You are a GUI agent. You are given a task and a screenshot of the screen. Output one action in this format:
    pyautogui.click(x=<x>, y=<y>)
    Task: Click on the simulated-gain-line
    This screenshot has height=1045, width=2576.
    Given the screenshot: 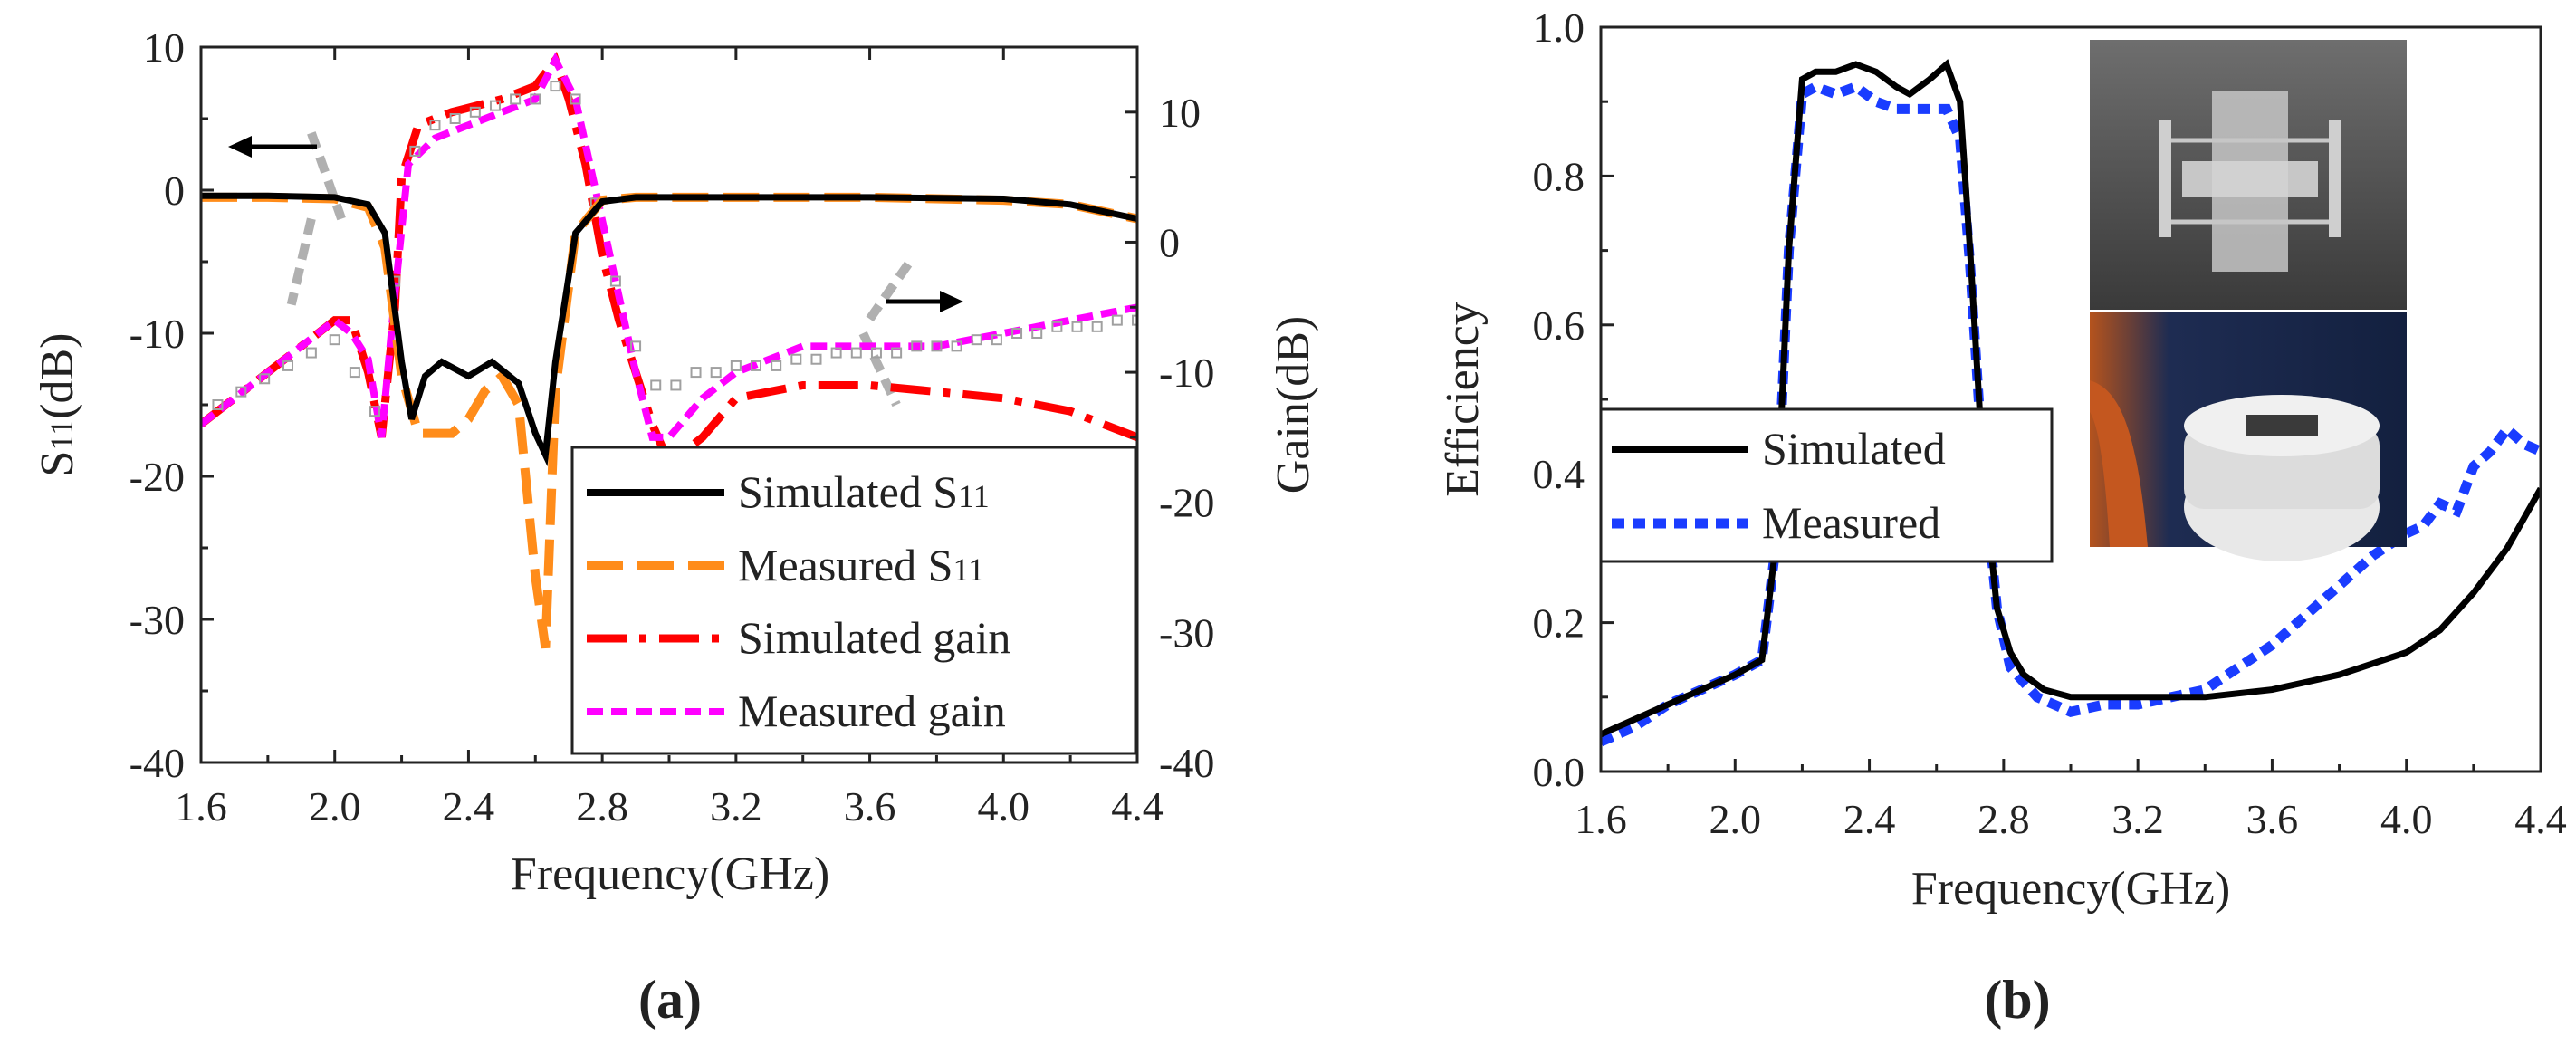 What is the action you would take?
    pyautogui.click(x=669, y=261)
    